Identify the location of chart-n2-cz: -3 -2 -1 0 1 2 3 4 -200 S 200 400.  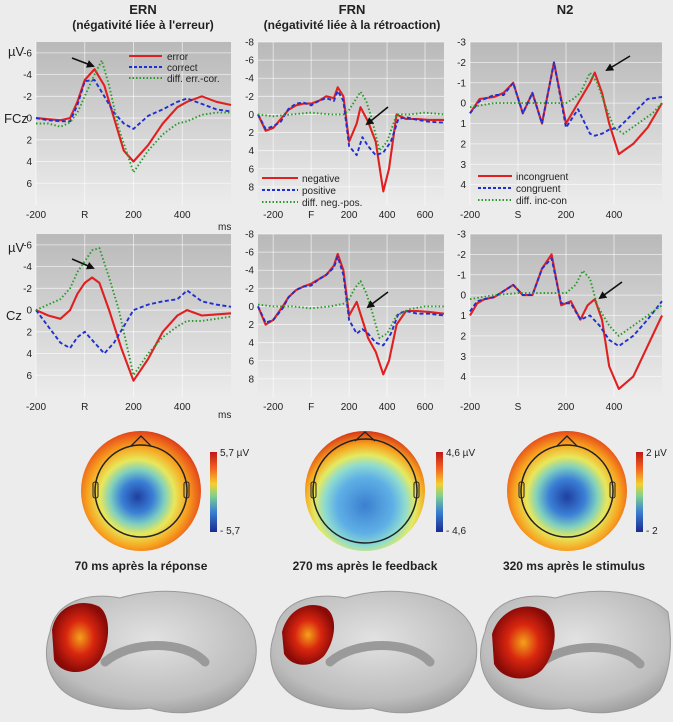
(560, 321).